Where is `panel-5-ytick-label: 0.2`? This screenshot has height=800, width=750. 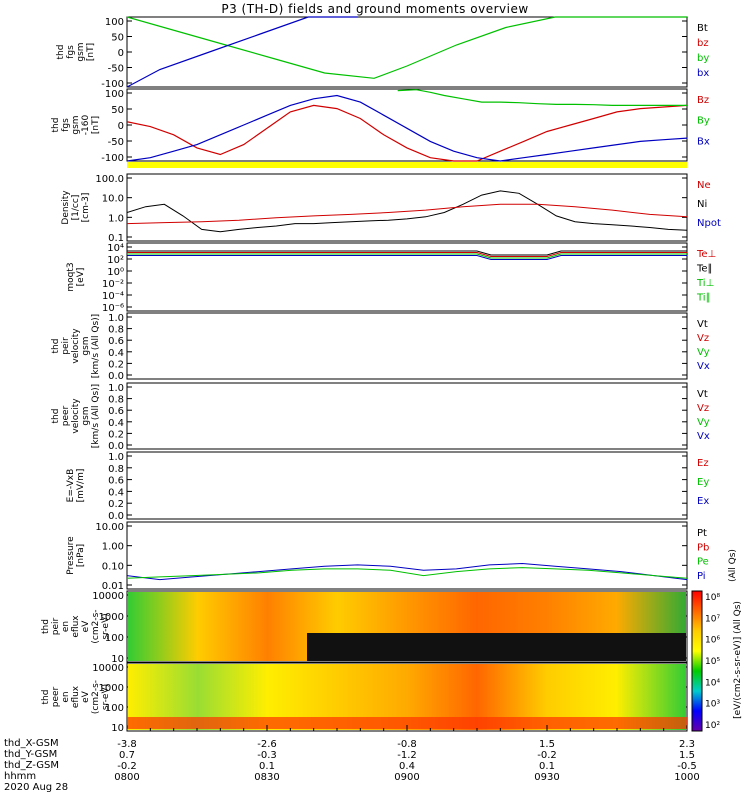
panel-5-ytick-label: 0.2 is located at coordinates (116, 364).